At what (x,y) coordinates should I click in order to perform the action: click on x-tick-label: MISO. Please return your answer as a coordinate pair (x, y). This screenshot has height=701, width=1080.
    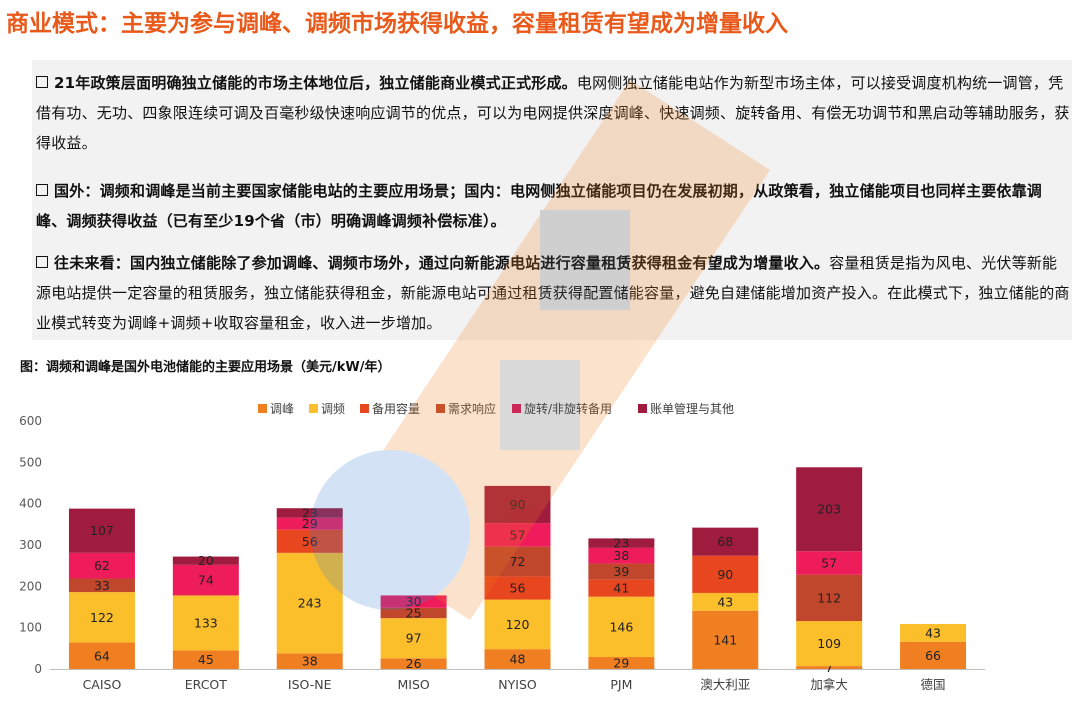
    Looking at the image, I should click on (413, 684).